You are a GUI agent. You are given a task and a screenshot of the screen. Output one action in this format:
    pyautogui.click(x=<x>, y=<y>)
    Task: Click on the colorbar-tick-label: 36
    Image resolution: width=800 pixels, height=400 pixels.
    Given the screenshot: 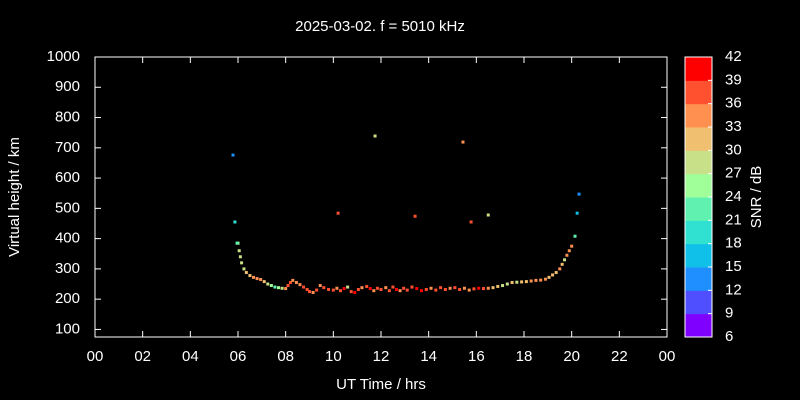 What is the action you would take?
    pyautogui.click(x=733, y=103)
    